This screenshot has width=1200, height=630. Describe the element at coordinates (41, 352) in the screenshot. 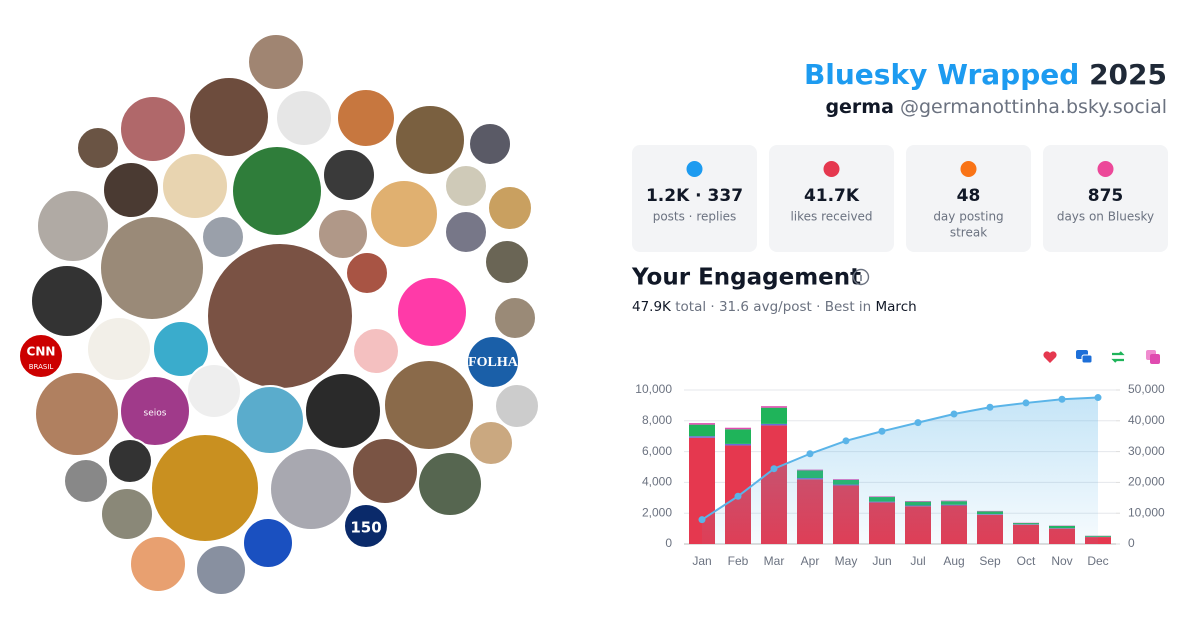

I see `avatar-text: CNN` at that location.